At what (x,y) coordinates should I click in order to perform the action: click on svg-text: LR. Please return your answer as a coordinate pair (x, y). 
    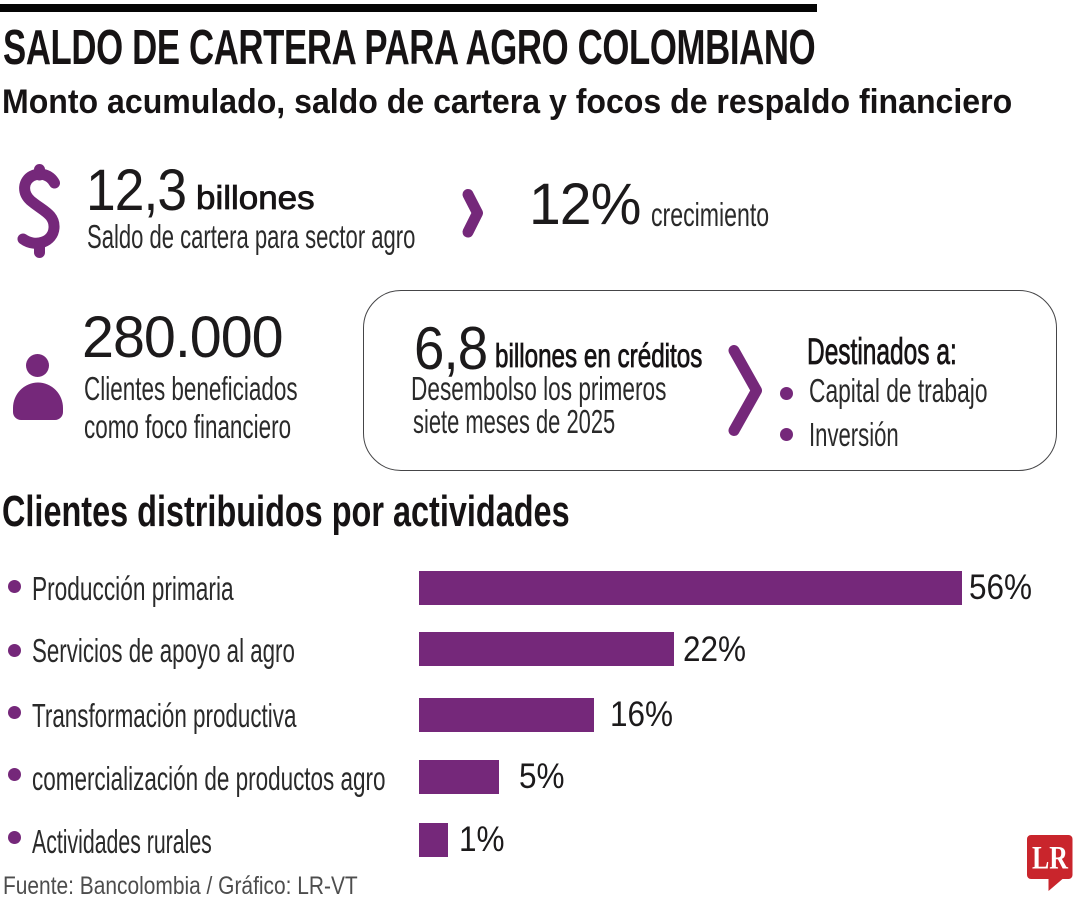
    Looking at the image, I should click on (1050, 859).